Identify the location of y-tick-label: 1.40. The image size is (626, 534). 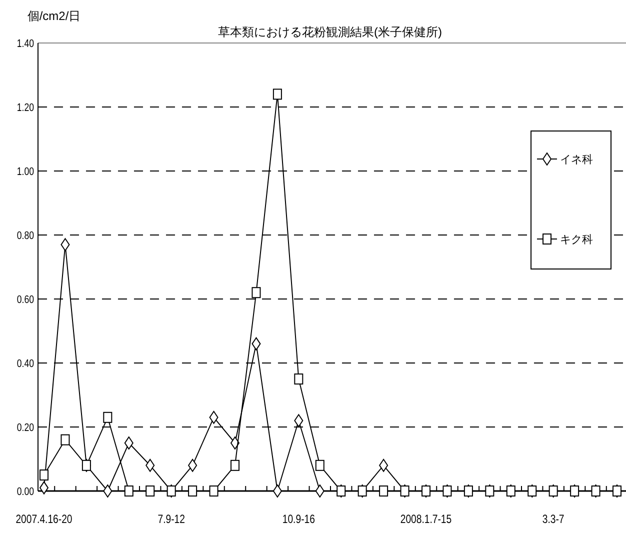
(25, 44).